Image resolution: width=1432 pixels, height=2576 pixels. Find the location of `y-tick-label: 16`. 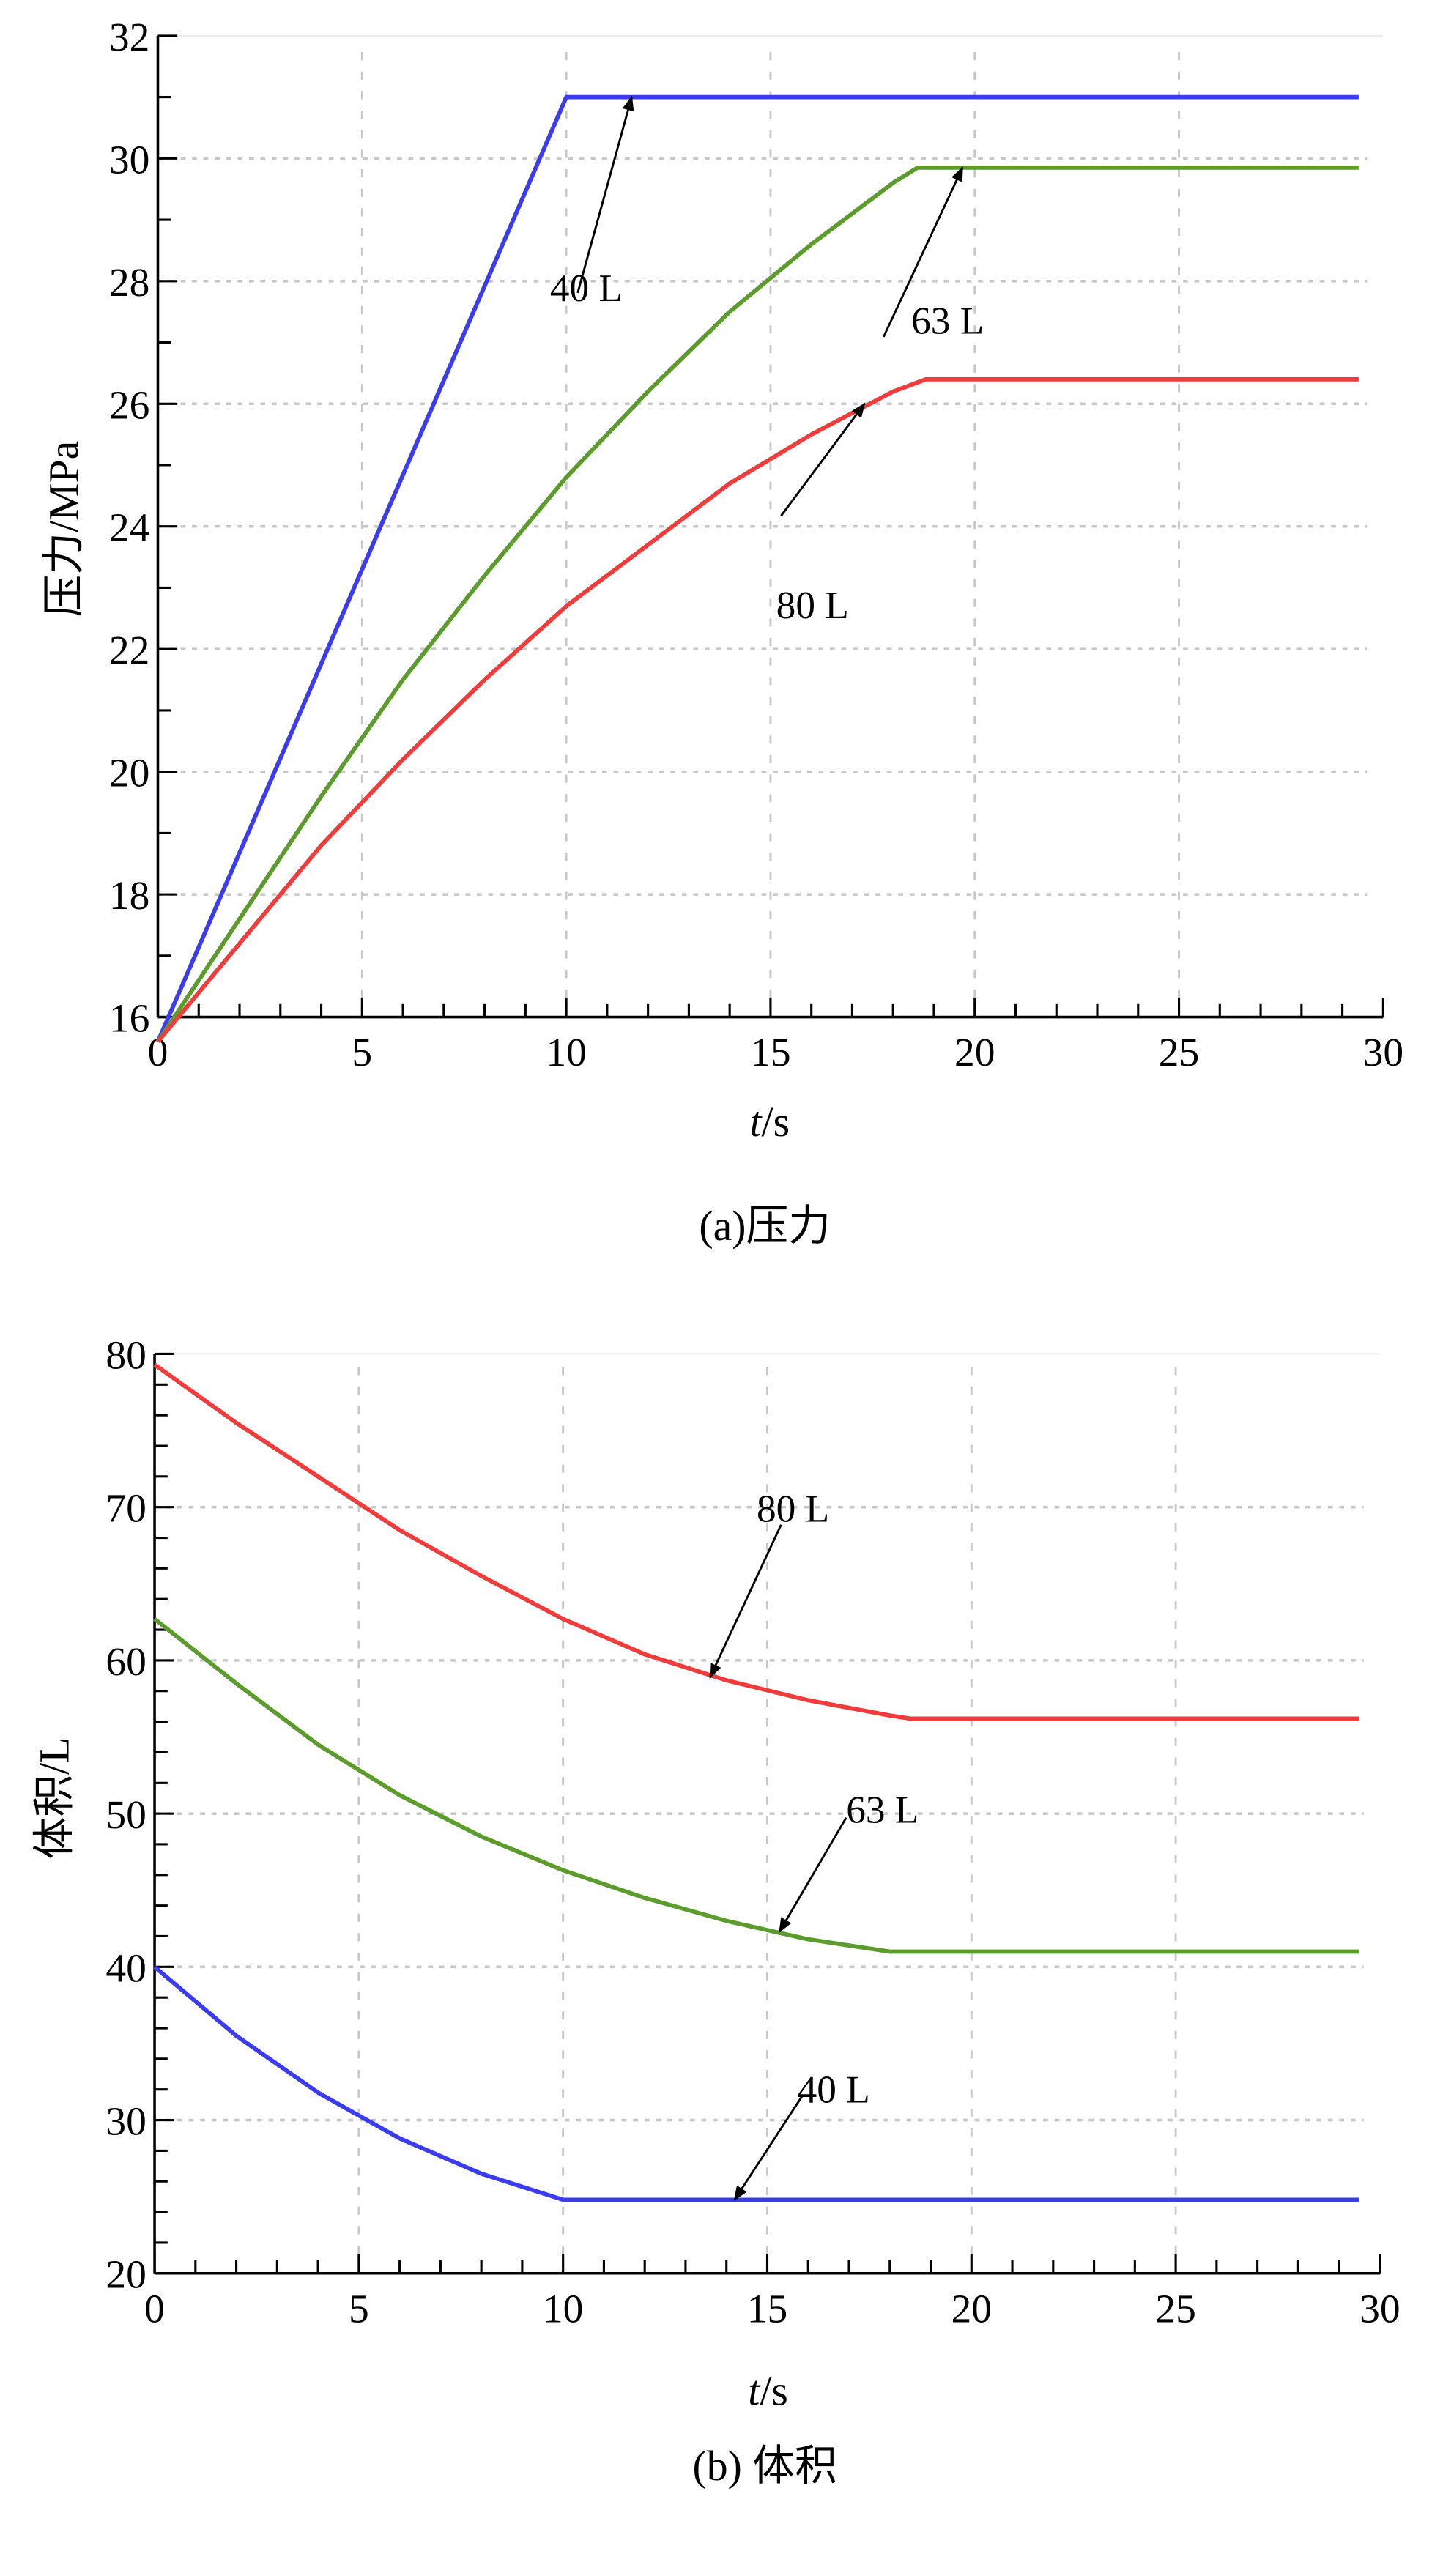

y-tick-label: 16 is located at coordinates (129, 1019).